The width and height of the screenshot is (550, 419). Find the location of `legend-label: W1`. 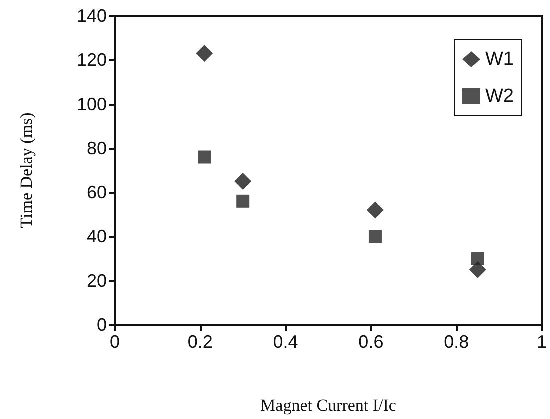

legend-label: W1 is located at coordinates (500, 59).